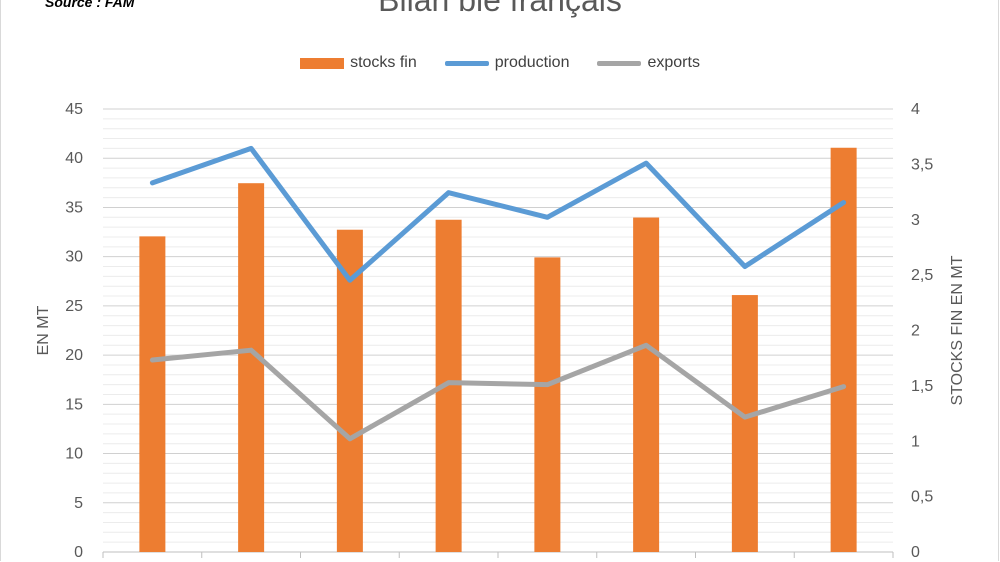 The image size is (1000, 562). What do you see at coordinates (74, 257) in the screenshot?
I see `y-tick-label: 30` at bounding box center [74, 257].